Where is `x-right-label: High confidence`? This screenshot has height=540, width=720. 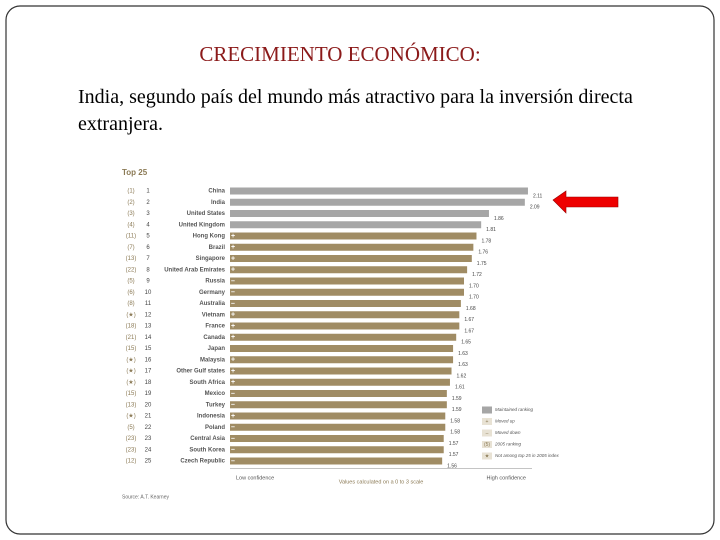 x-right-label: High confidence is located at coordinates (506, 479).